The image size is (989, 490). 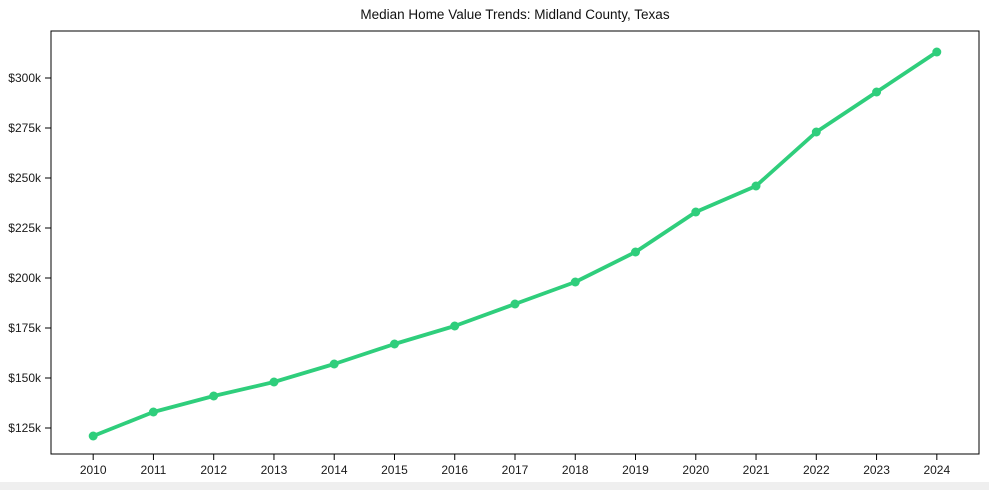 What do you see at coordinates (494, 486) in the screenshot?
I see `page-background-strip` at bounding box center [494, 486].